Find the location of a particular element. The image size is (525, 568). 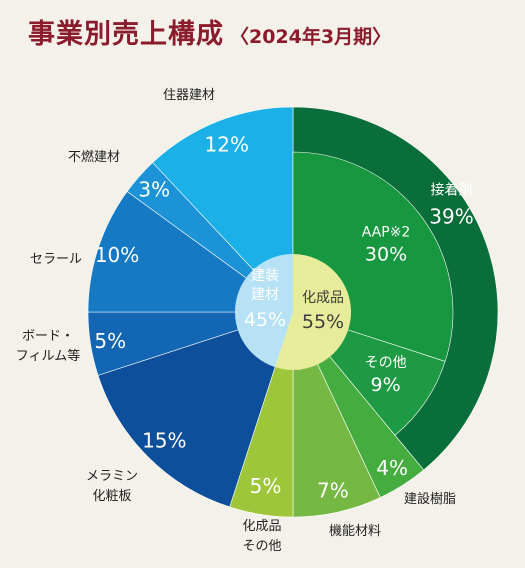

slice-name-label: 不燃建材 is located at coordinates (94, 157).